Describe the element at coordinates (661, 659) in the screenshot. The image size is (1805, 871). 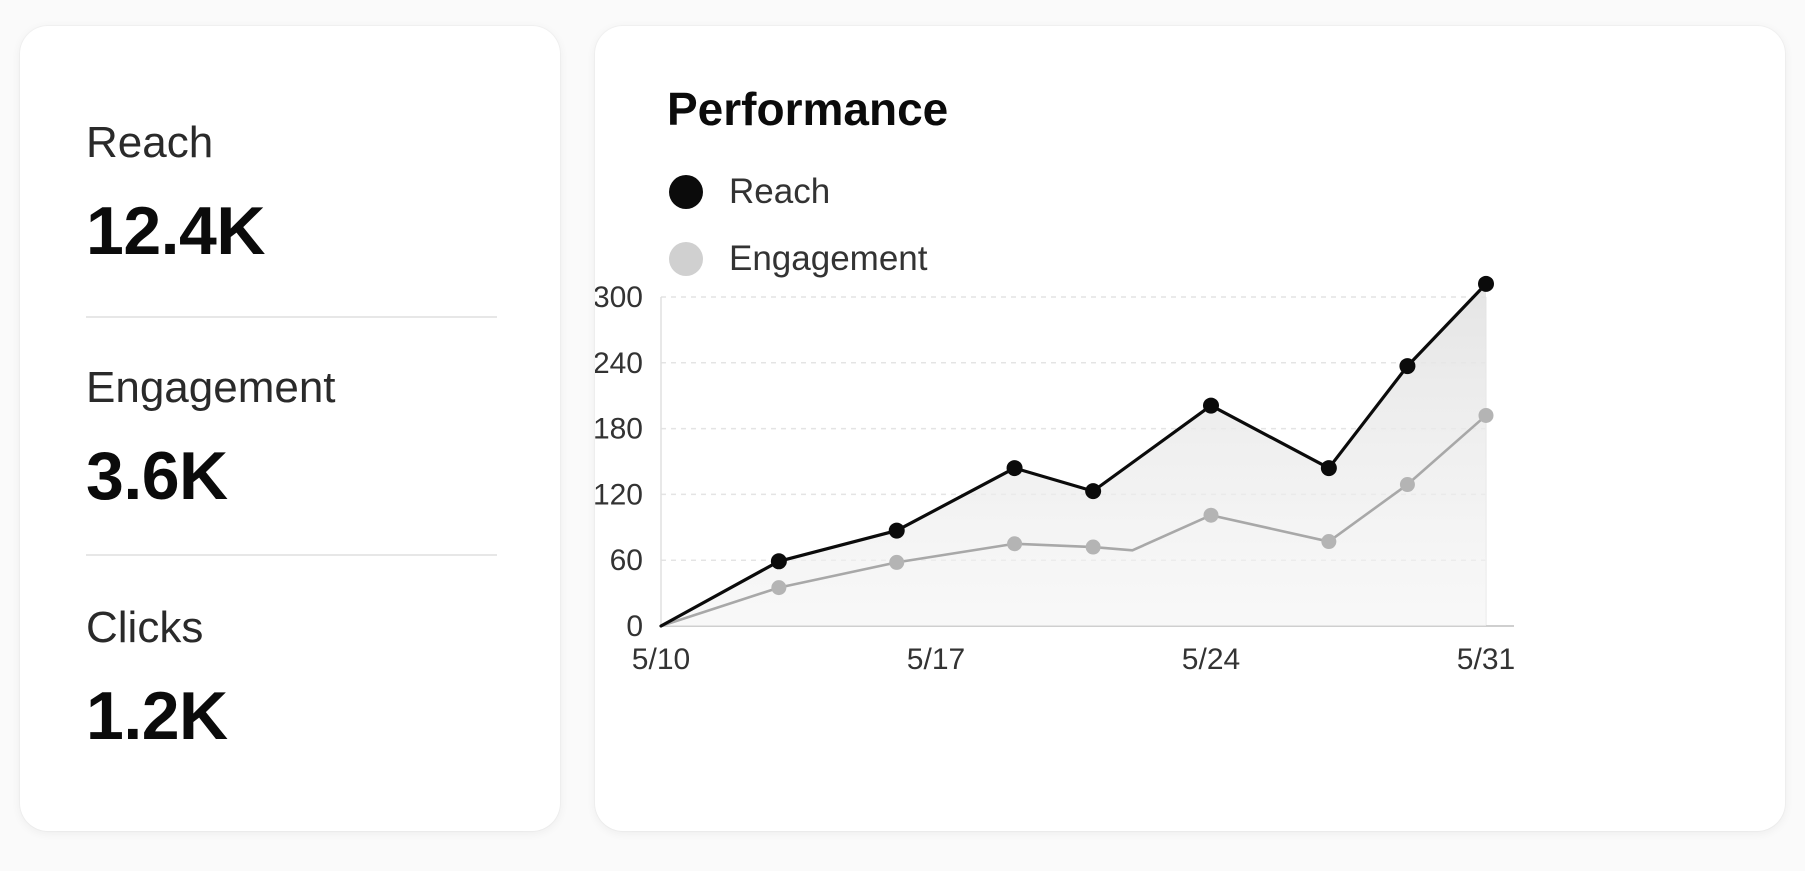
I see `x-tick-label: 5/10` at that location.